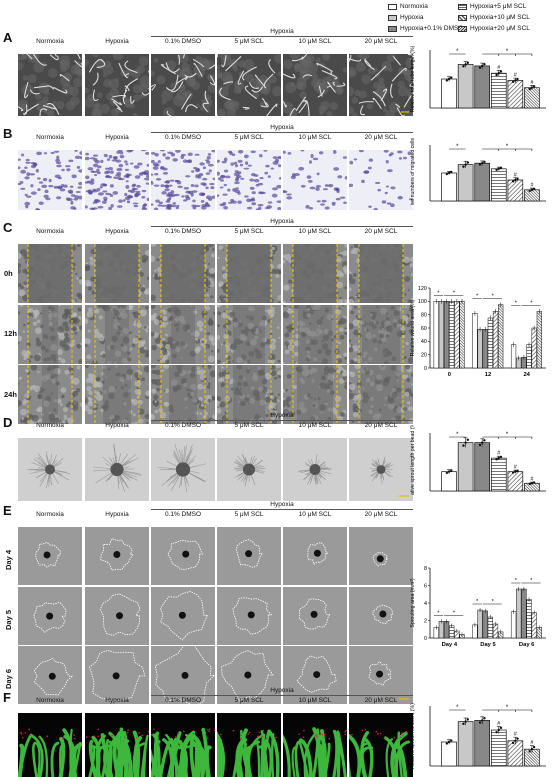 The image size is (552, 777). I want to click on x-tick-label: Day 6, so click(527, 645).